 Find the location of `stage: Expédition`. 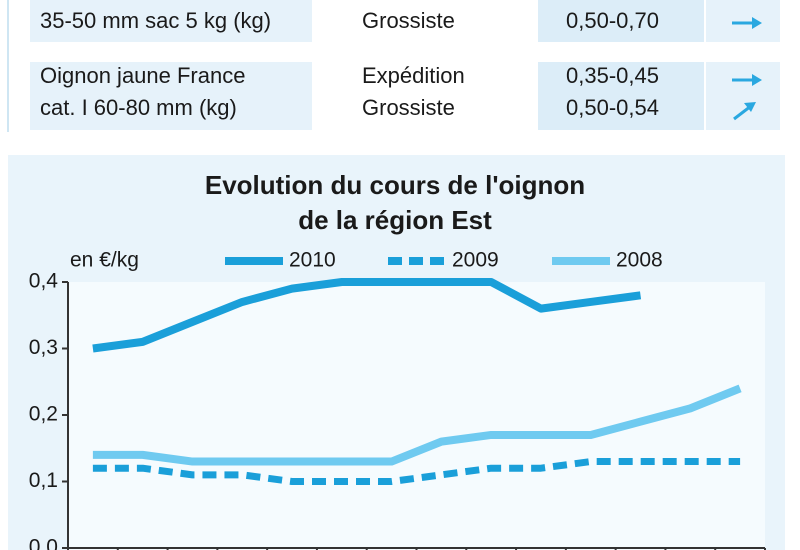

stage: Expédition is located at coordinates (413, 75).